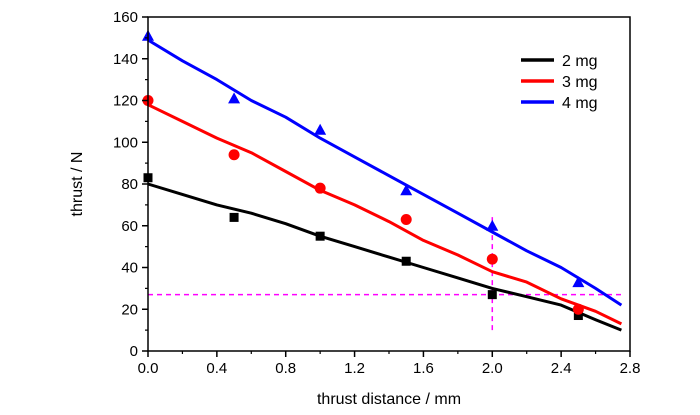 This screenshot has width=700, height=415. I want to click on y-tick-label: 140, so click(125, 59).